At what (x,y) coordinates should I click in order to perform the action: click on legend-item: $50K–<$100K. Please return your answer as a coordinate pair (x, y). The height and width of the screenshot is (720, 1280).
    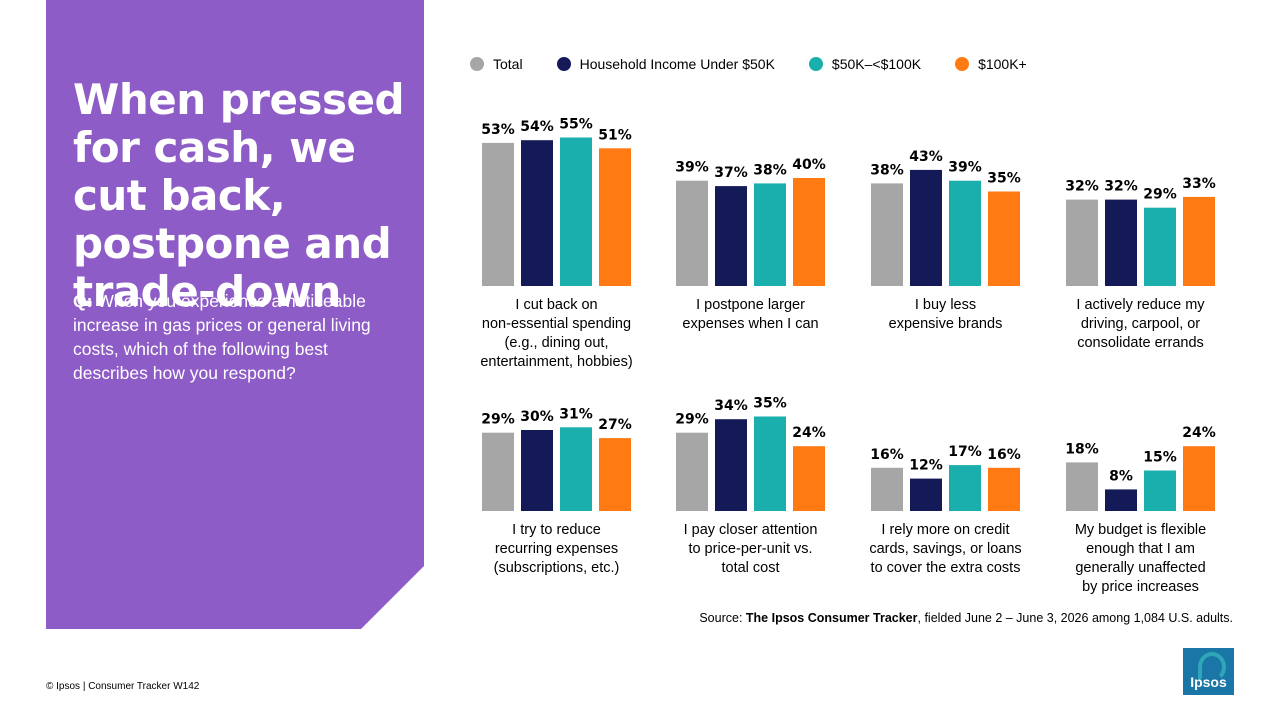
    Looking at the image, I should click on (864, 64).